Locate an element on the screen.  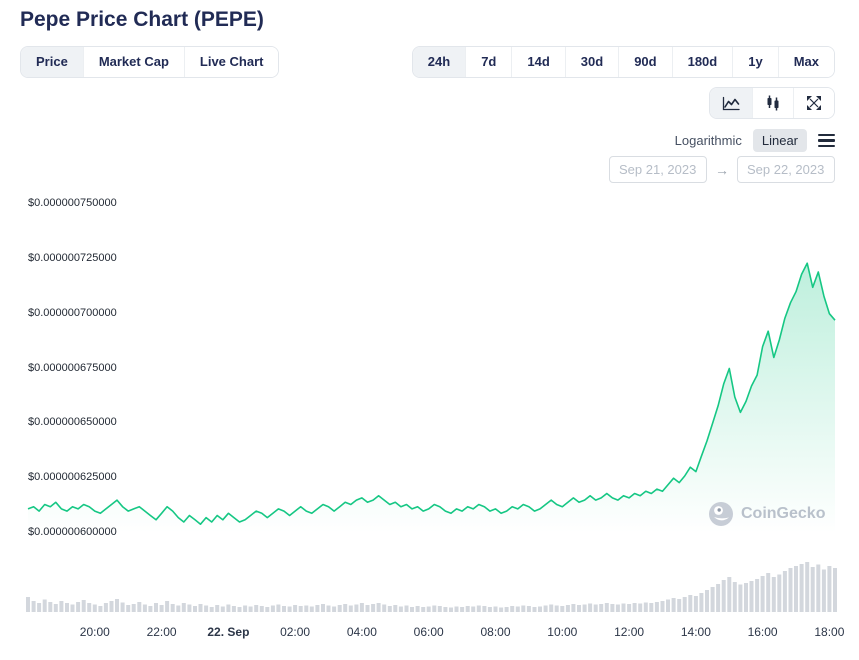
y-axis-label: $0.000000650000 is located at coordinates (72, 422).